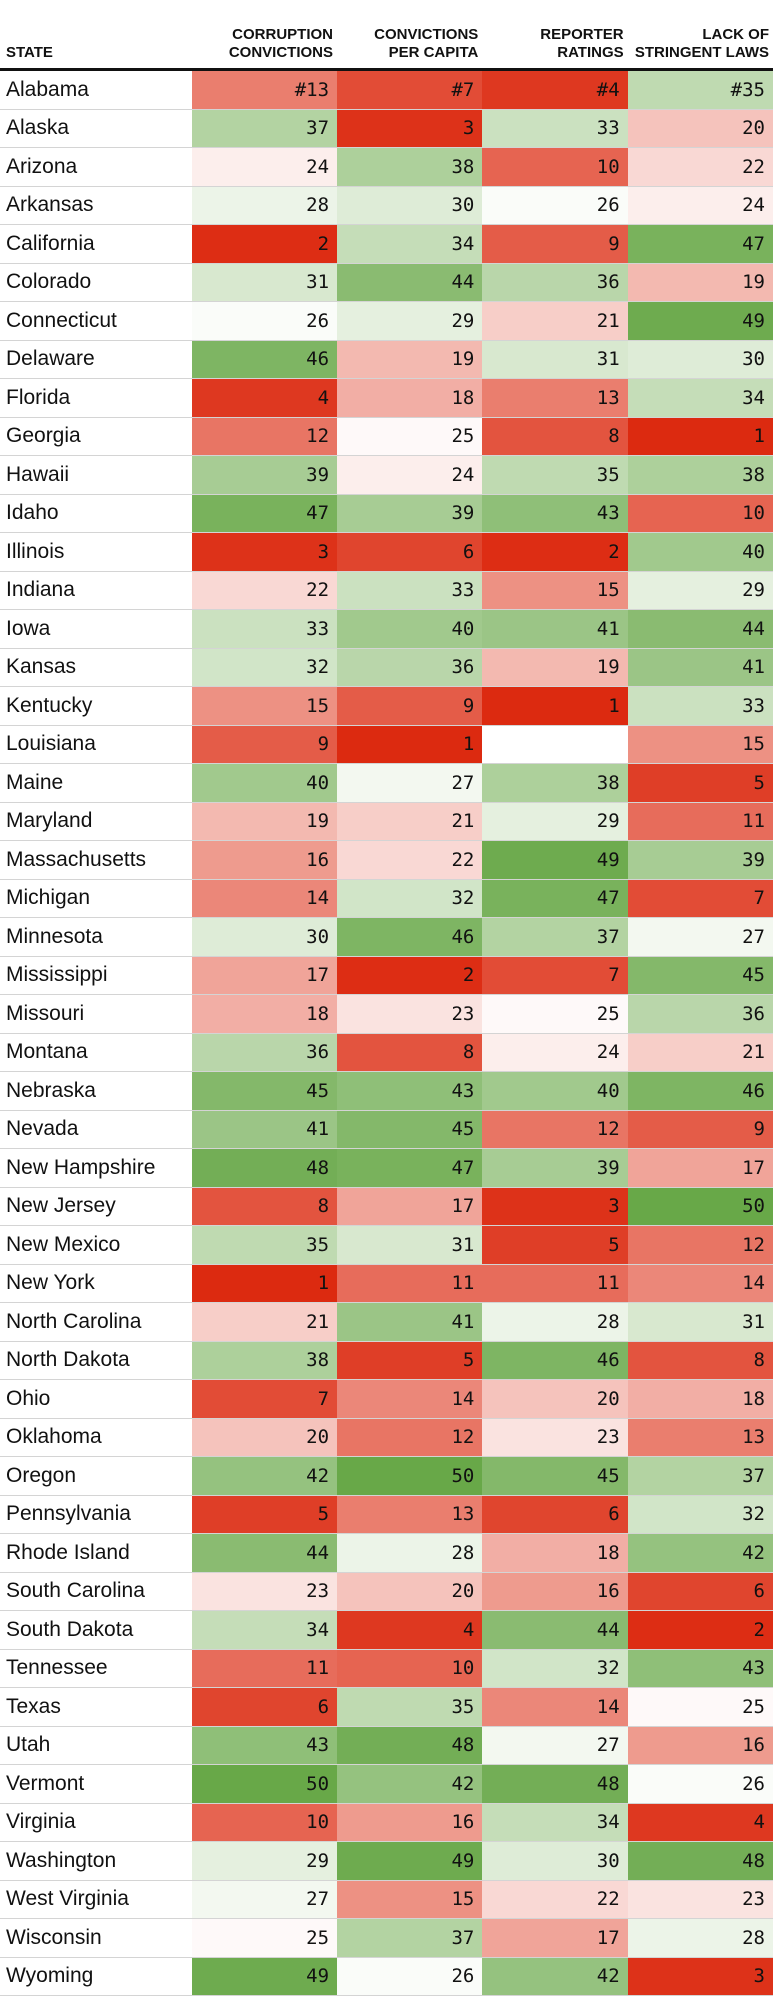 Image resolution: width=773 pixels, height=1996 pixels. What do you see at coordinates (264, 398) in the screenshot?
I see `corruption-convictions-cell: 4` at bounding box center [264, 398].